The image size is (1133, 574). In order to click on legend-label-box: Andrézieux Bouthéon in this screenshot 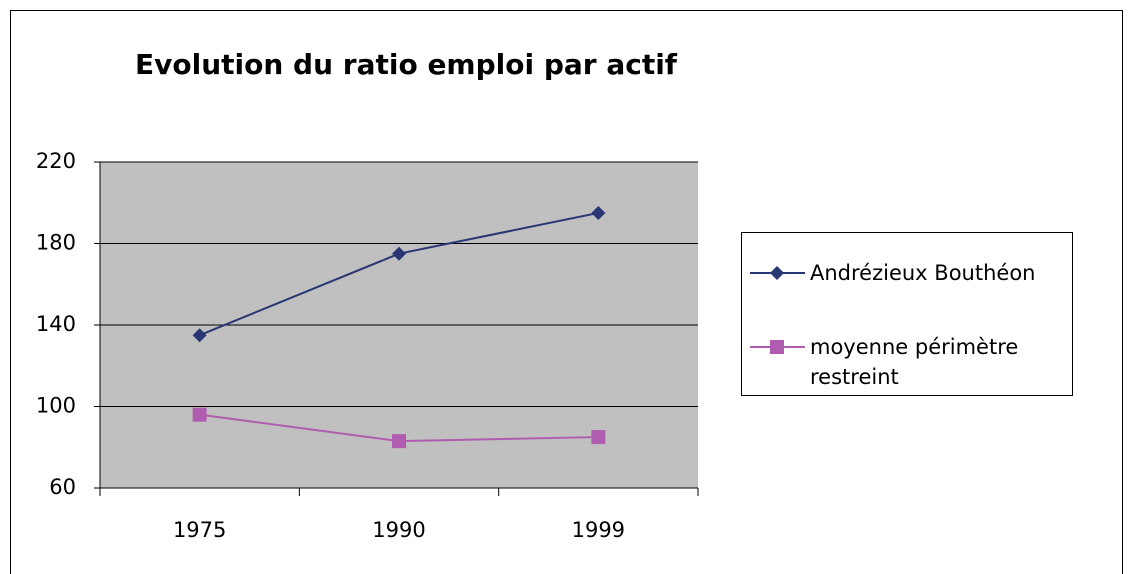, I will do `click(923, 273)`.